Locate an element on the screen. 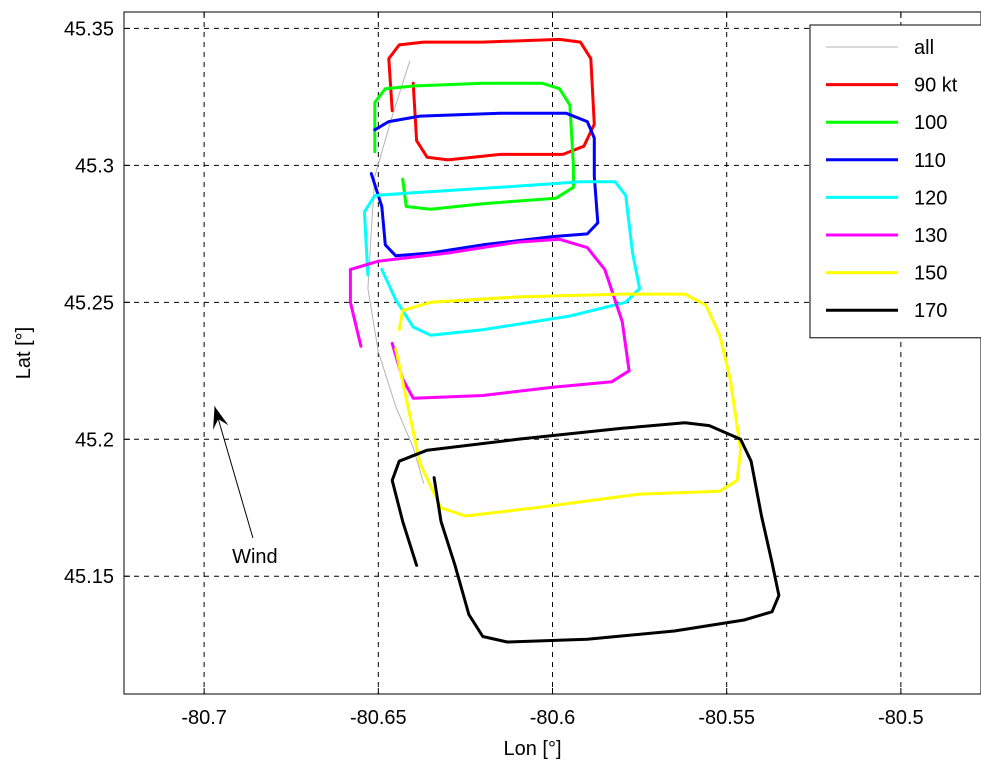 The image size is (981, 762). y-tick-label: 45.15 is located at coordinates (89, 577).